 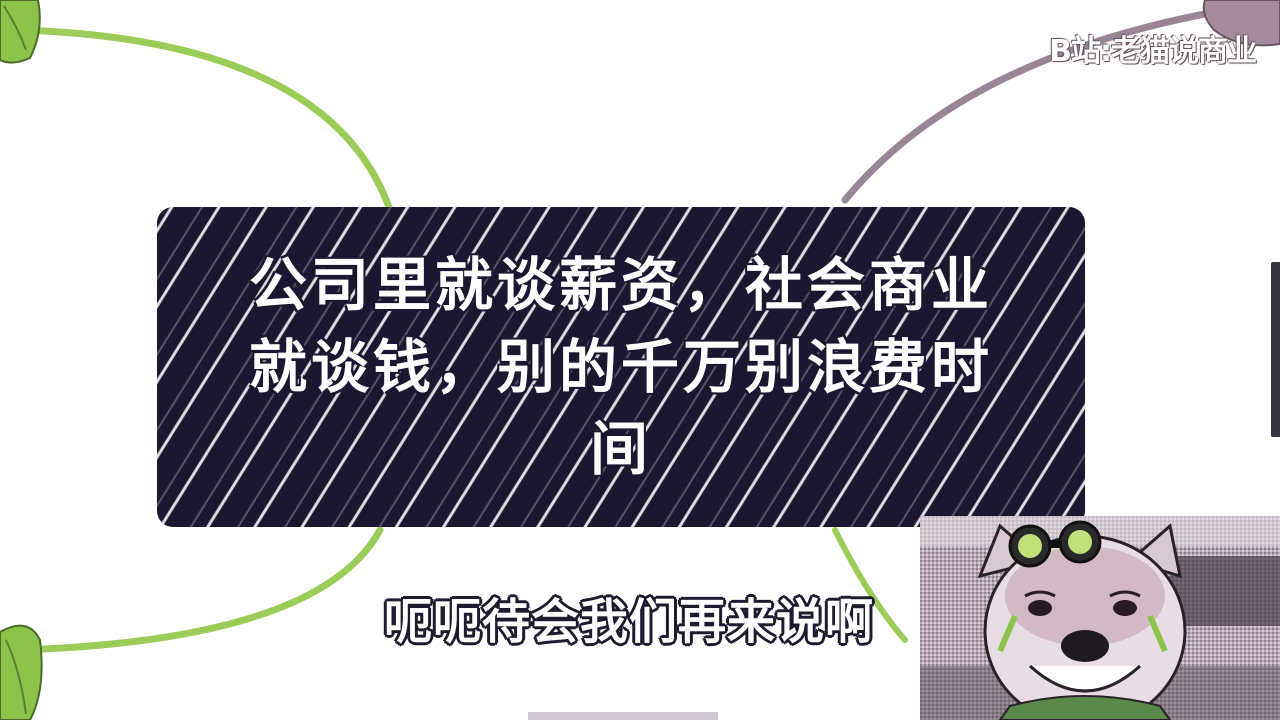 What do you see at coordinates (623, 716) in the screenshot?
I see `bottom-bar` at bounding box center [623, 716].